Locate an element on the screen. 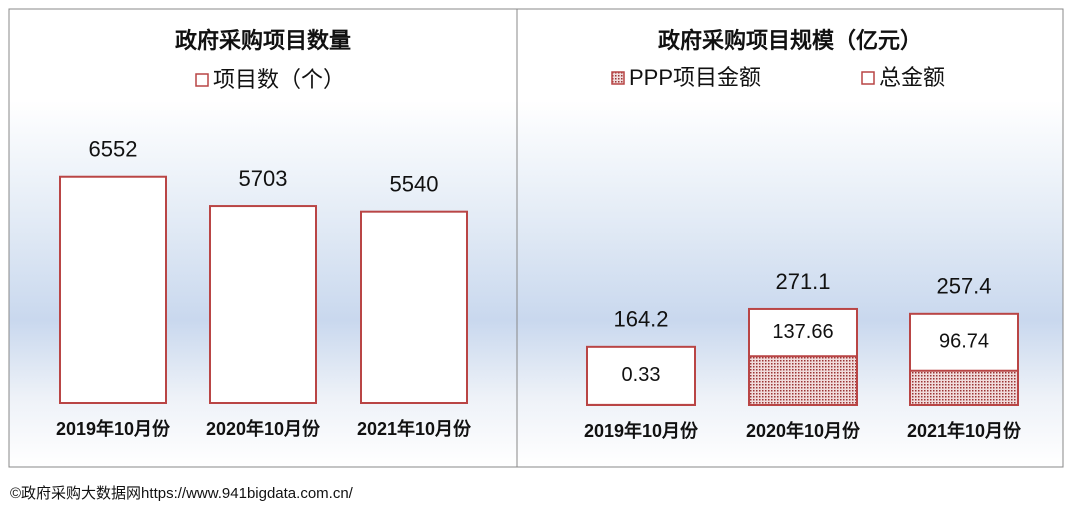 The height and width of the screenshot is (516, 1072). chart-title: 政府采购项目数量 is located at coordinates (263, 40).